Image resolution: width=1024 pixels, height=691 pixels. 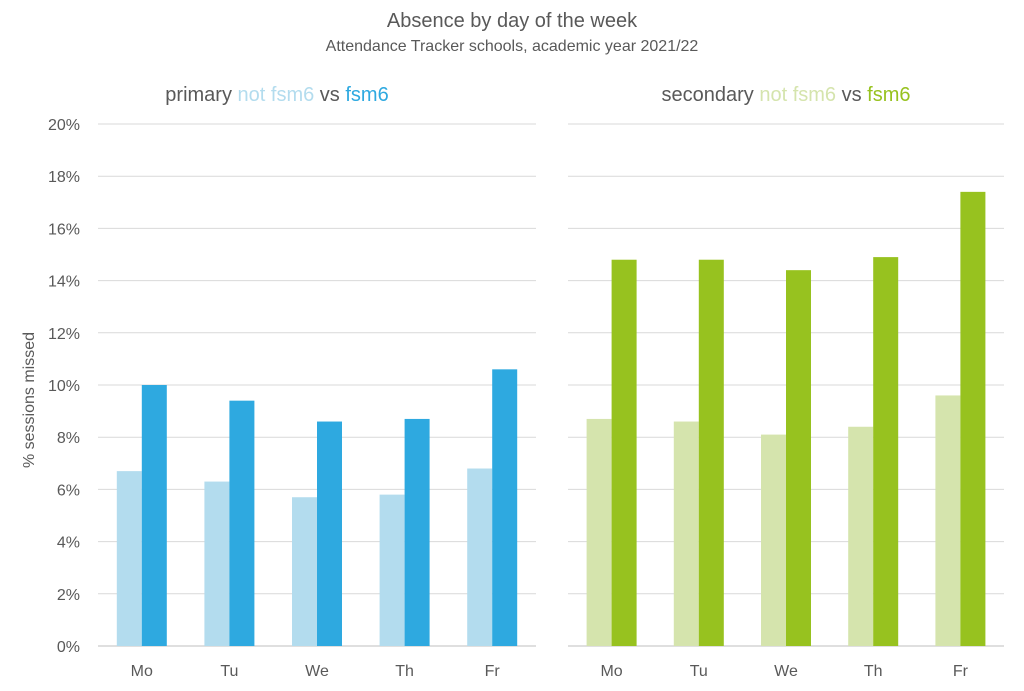 What do you see at coordinates (64, 177) in the screenshot?
I see `y-tick-label: 18%` at bounding box center [64, 177].